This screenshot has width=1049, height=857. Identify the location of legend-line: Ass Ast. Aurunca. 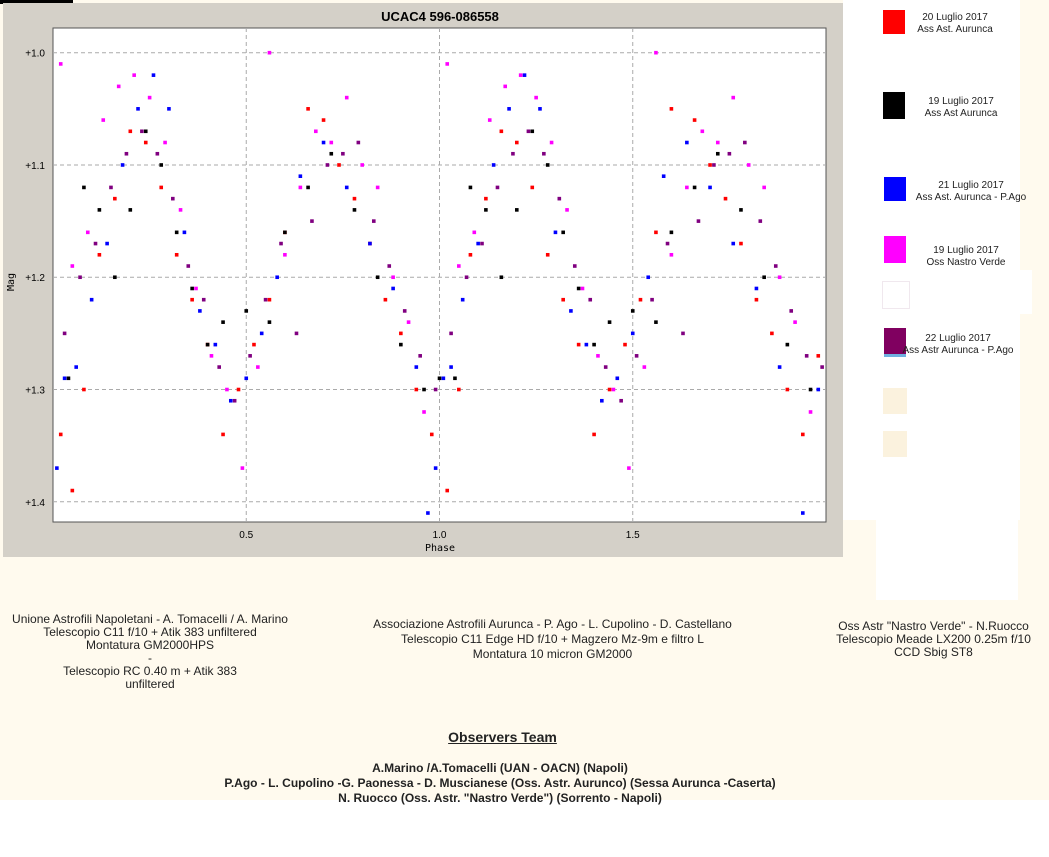
(955, 29).